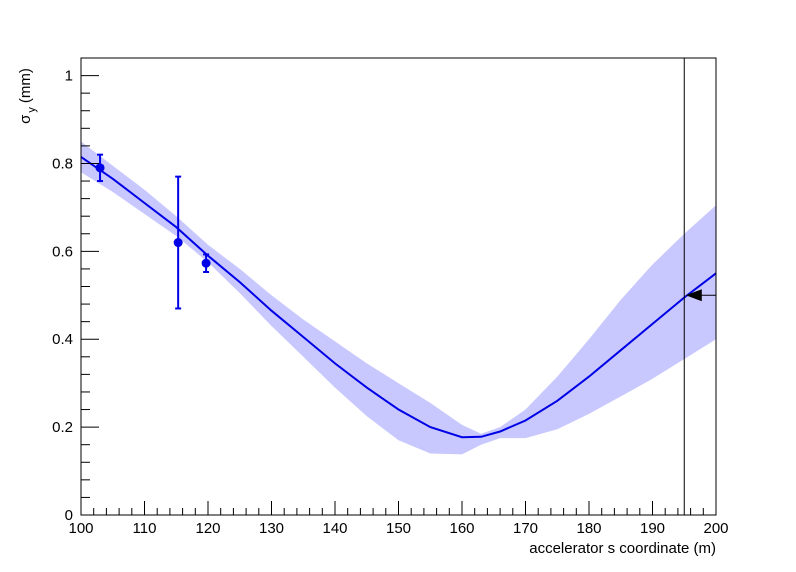 The width and height of the screenshot is (796, 572). Describe the element at coordinates (207, 528) in the screenshot. I see `x-tick-label: 120` at that location.